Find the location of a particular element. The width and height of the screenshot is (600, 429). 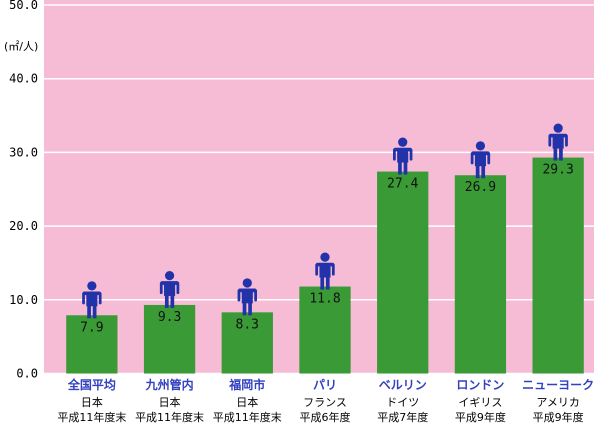

value-label: 26.9 is located at coordinates (480, 187).